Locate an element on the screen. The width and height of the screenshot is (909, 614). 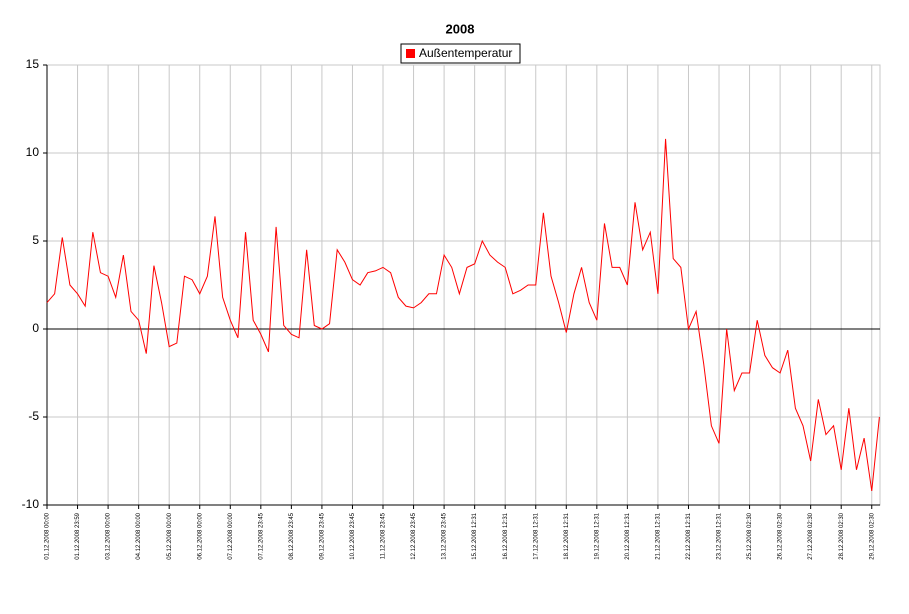
x-tick-label: 01.12.2008 00:00 is located at coordinates (48, 535).